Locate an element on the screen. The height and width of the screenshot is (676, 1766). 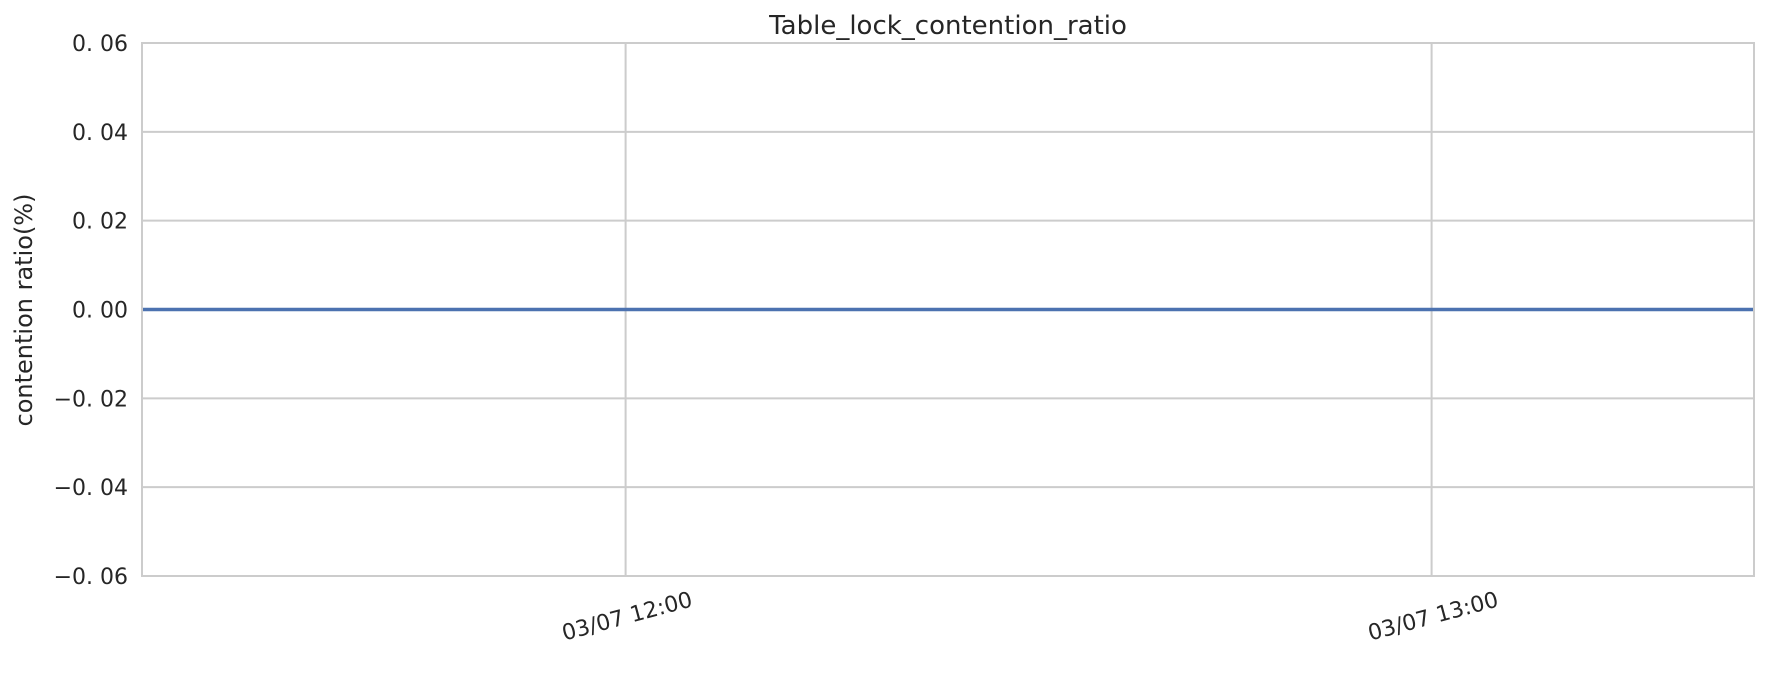
y-axis-label: contention ratio(%) is located at coordinates (24, 310).